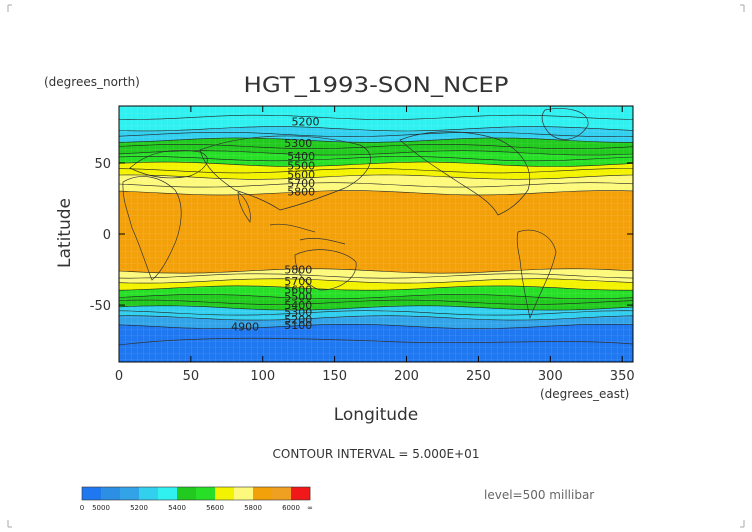 Image resolution: width=752 pixels, height=532 pixels. I want to click on colorbar-tick-label: 5600, so click(215, 508).